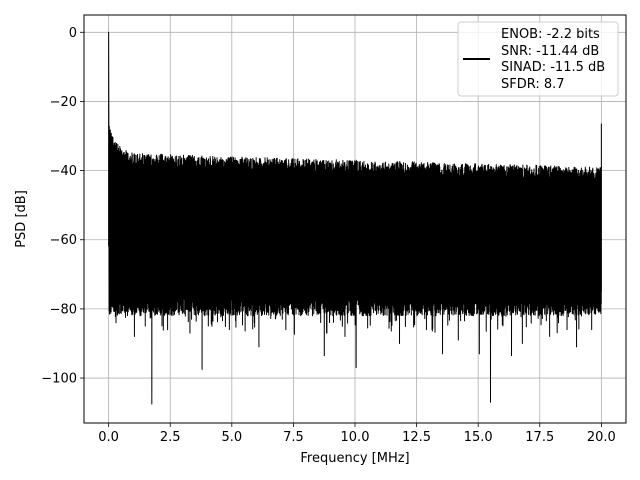 The height and width of the screenshot is (480, 640). Describe the element at coordinates (550, 51) in the screenshot. I see `legend-line-snr: SNR: -11.44 dB` at that location.